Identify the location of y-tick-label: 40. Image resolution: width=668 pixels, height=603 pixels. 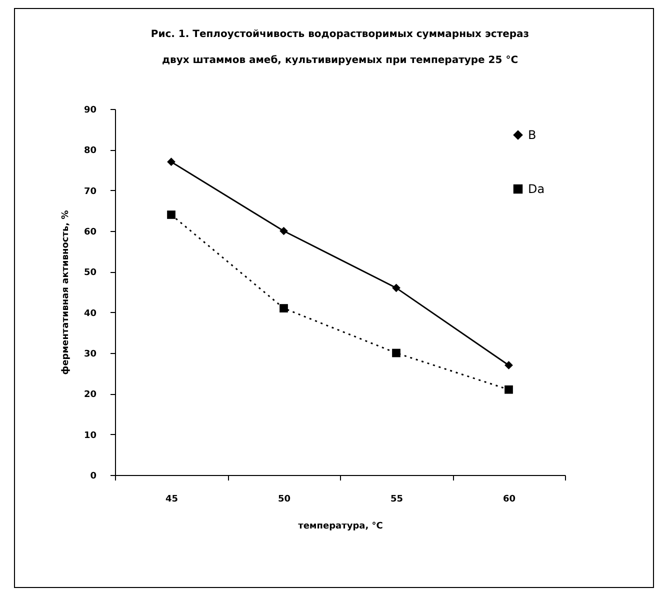
(90, 313).